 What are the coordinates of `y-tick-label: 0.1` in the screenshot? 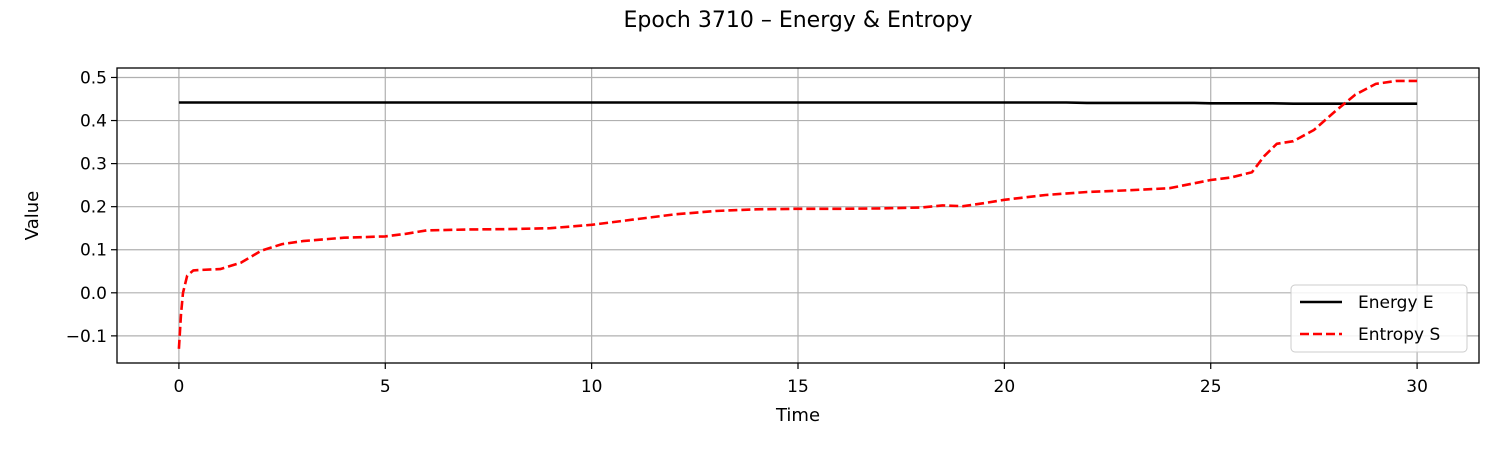 It's located at (93, 251).